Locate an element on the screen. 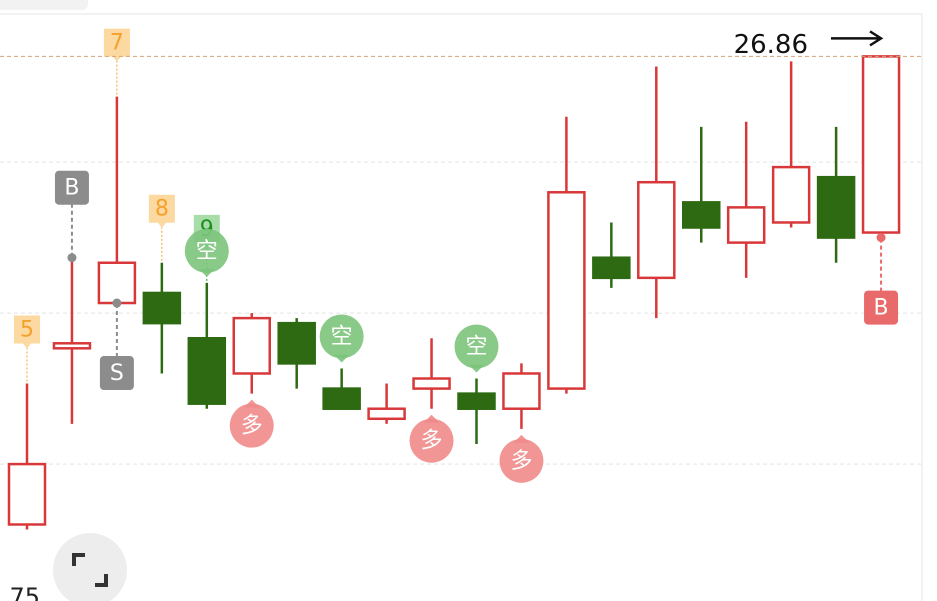 This screenshot has height=601, width=937. last-price-arrow is located at coordinates (857, 38).